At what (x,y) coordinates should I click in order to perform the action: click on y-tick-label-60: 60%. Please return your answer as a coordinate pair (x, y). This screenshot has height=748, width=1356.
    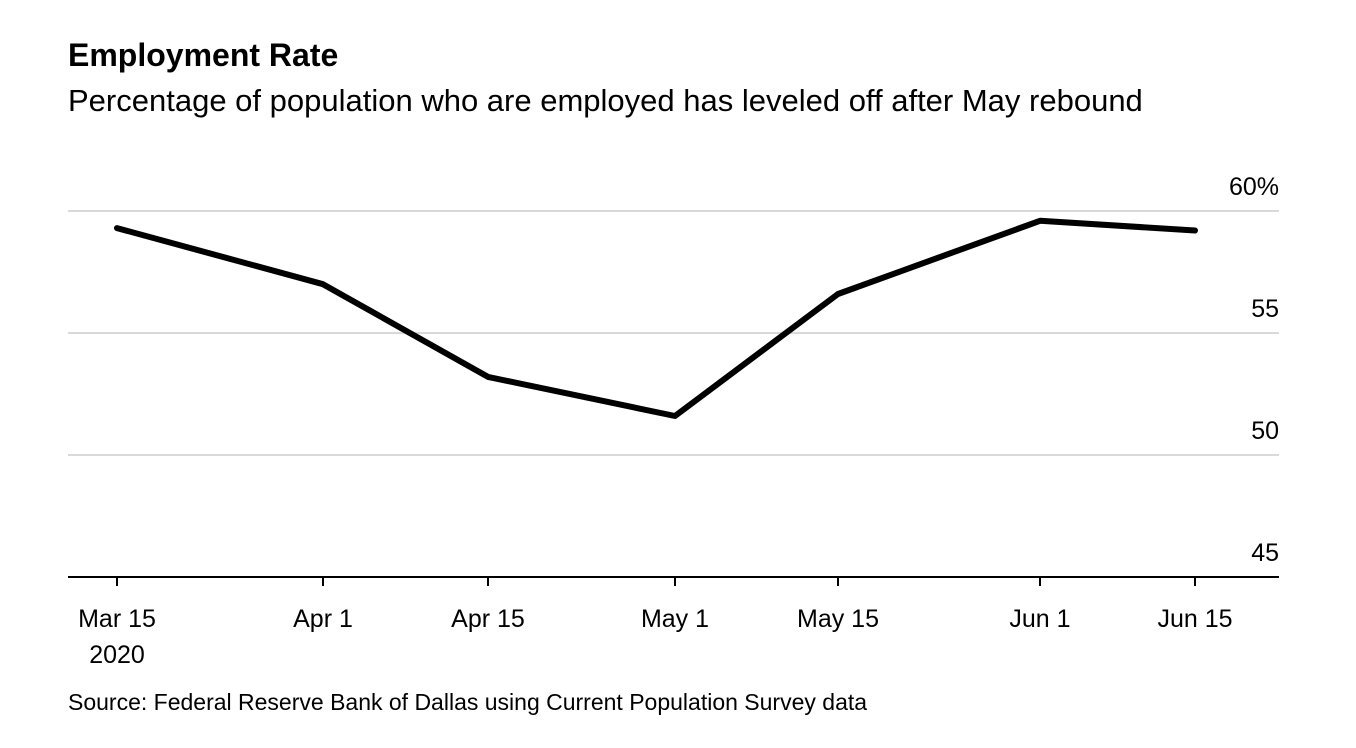
    Looking at the image, I should click on (1254, 187).